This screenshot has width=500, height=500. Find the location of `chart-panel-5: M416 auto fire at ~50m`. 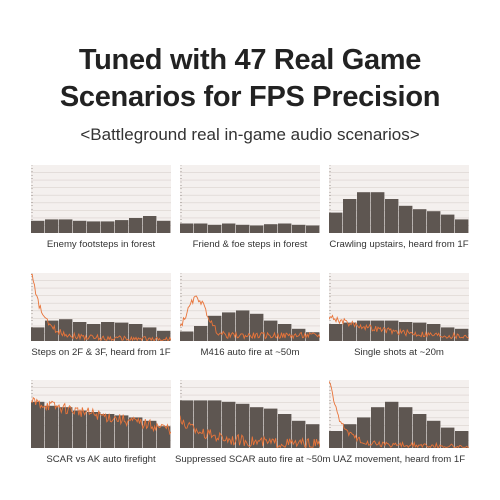

chart-panel-5: M416 auto fire at ~50m is located at coordinates (250, 316).